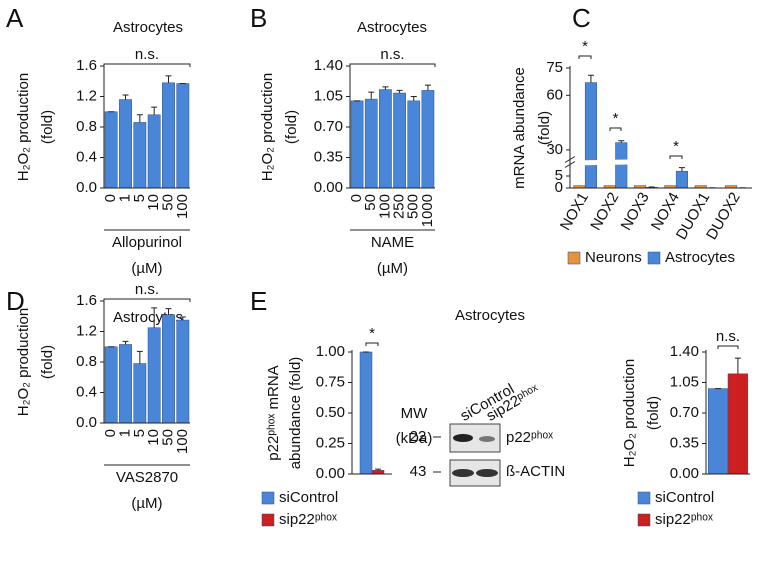 This screenshot has height=565, width=762. I want to click on x-axis-label: (µM), so click(392, 268).